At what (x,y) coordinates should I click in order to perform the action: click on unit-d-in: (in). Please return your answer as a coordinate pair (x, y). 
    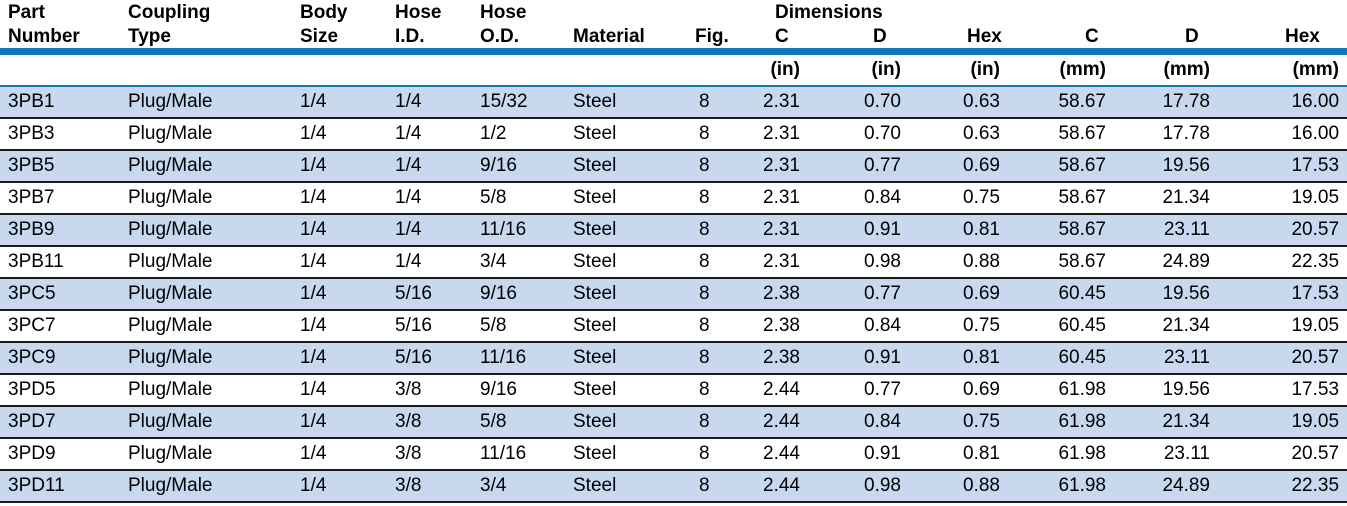
    Looking at the image, I should click on (856, 69).